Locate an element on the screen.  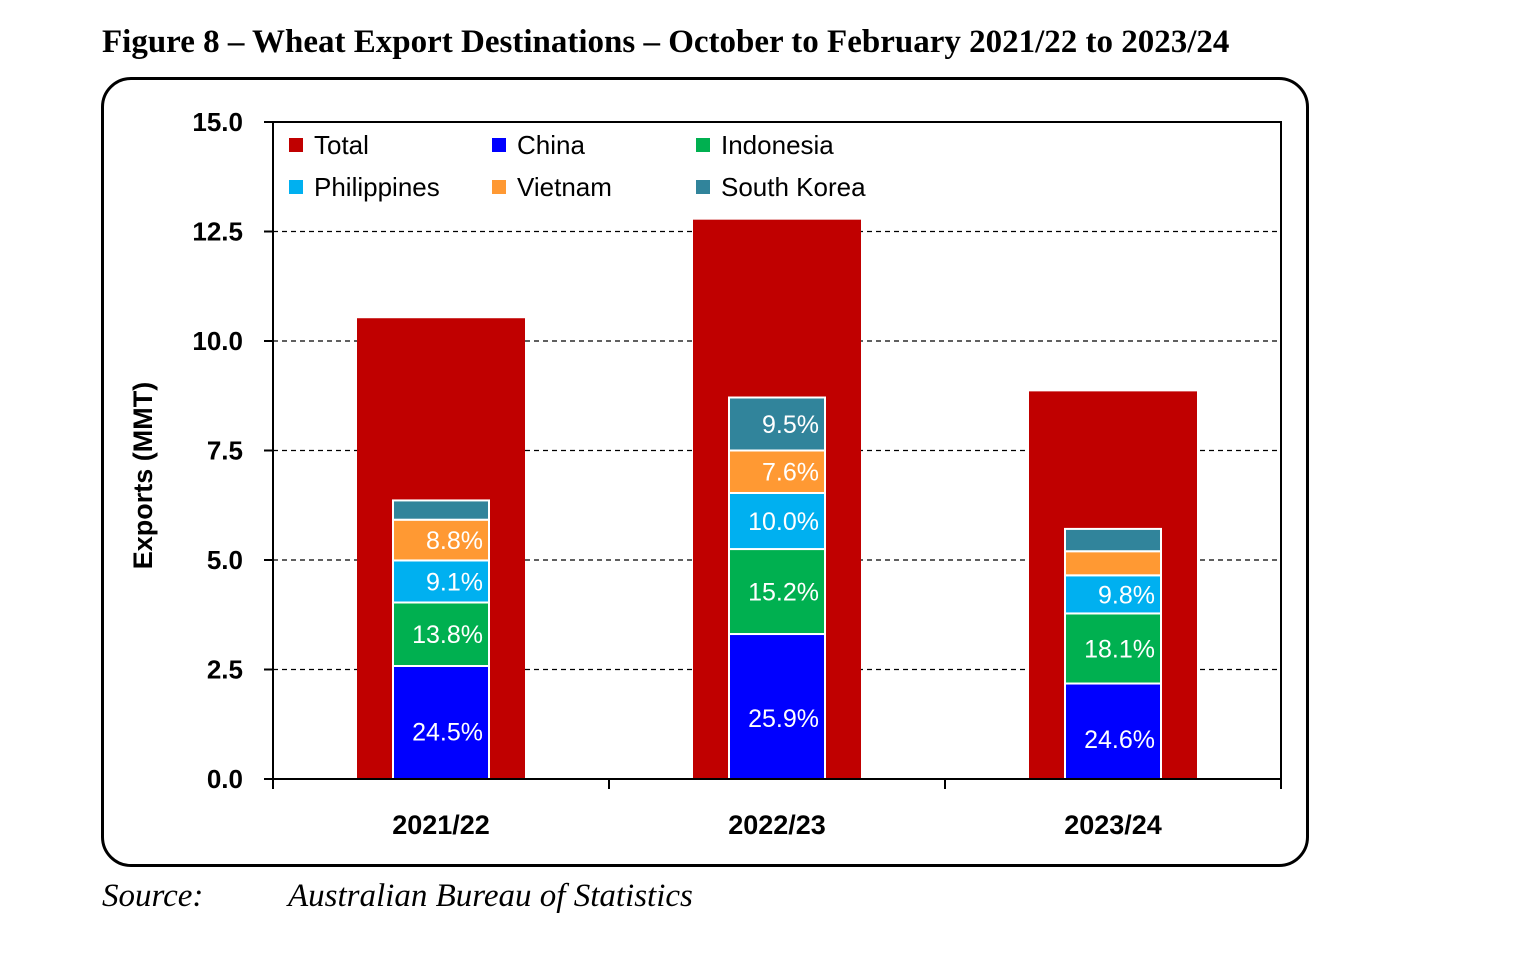
y-tick-label: 10.0 is located at coordinates (217, 341).